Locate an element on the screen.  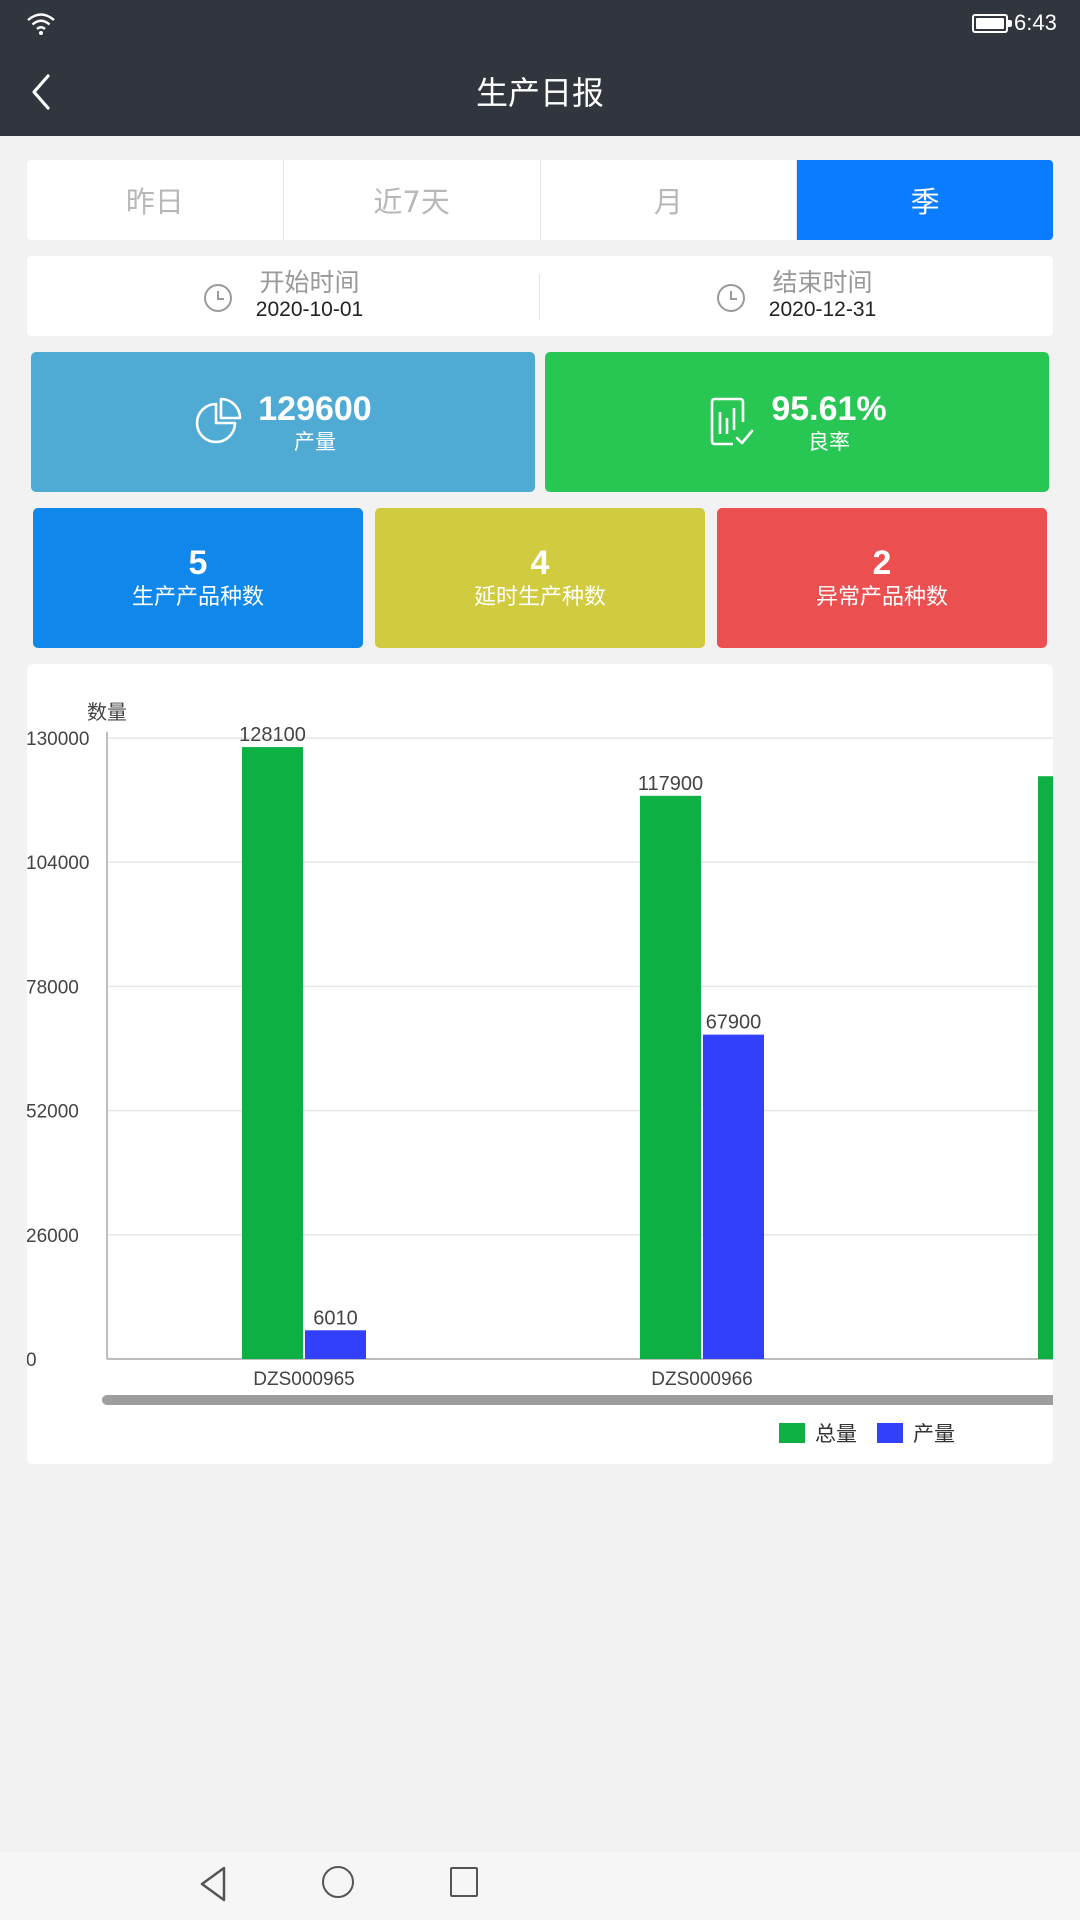
abnormal-types-label: 异常产品种数 is located at coordinates (881, 597).